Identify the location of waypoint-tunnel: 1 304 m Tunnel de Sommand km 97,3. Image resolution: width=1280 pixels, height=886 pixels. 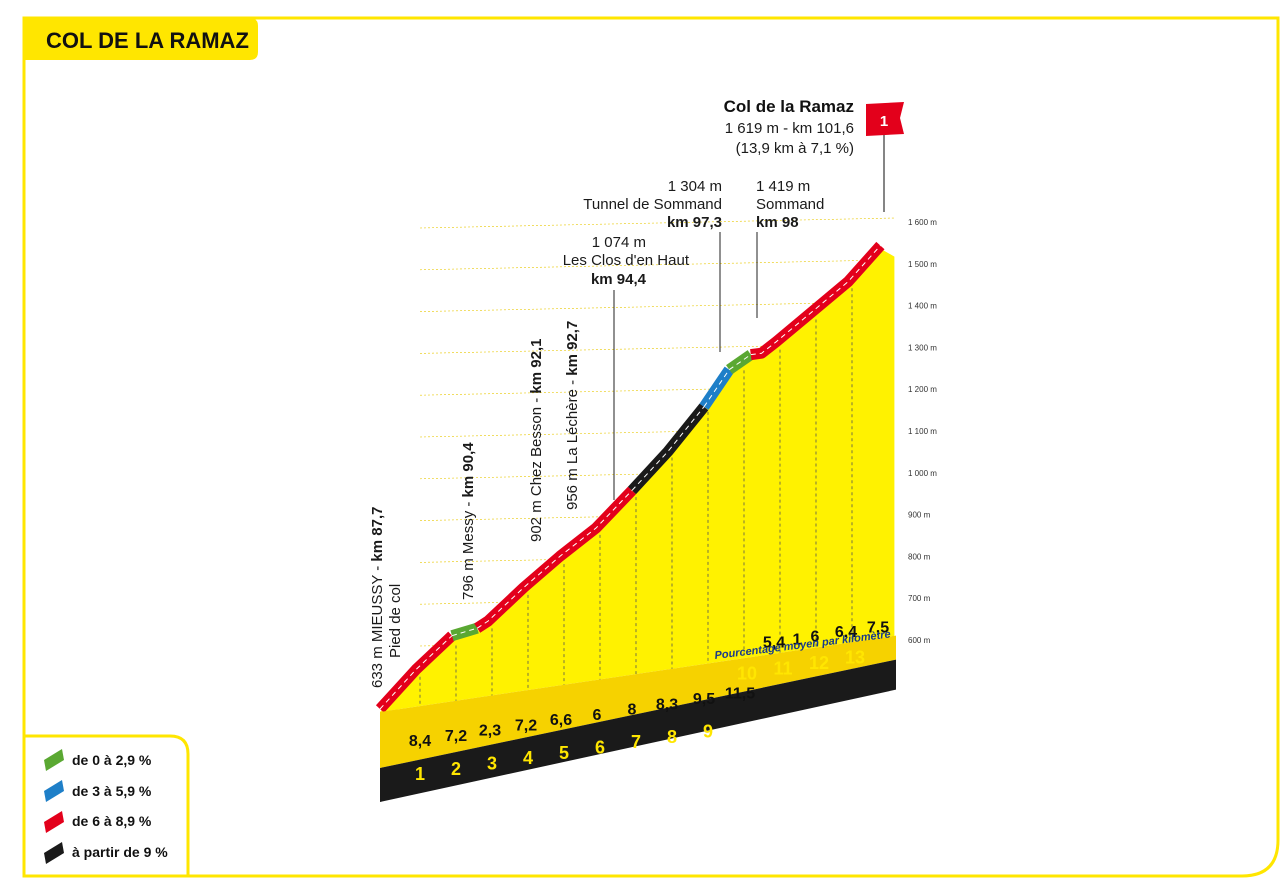
(652, 265).